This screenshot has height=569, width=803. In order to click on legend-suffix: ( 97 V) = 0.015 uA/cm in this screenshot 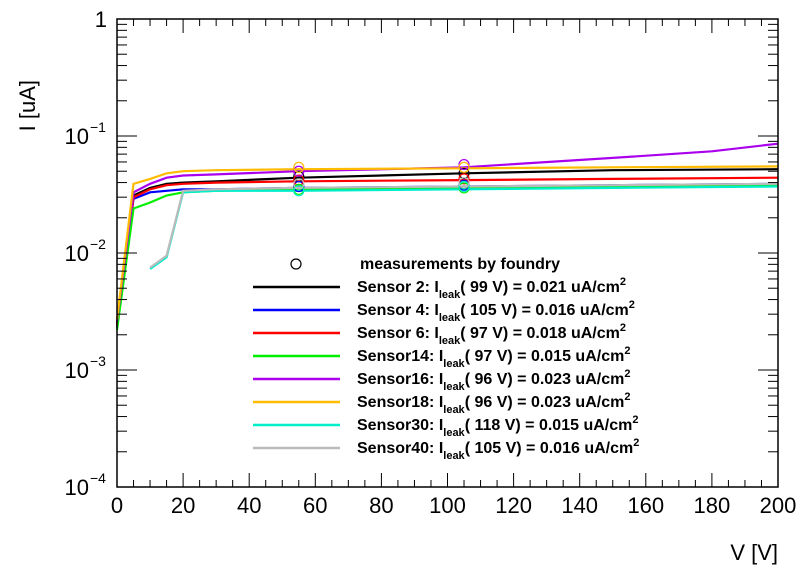, I will do `click(545, 356)`.